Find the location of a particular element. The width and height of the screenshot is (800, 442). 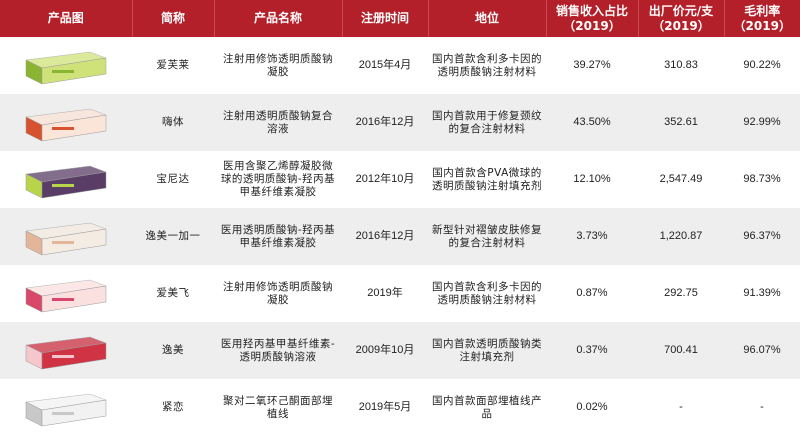

margin-cell: 96.07% is located at coordinates (762, 350).